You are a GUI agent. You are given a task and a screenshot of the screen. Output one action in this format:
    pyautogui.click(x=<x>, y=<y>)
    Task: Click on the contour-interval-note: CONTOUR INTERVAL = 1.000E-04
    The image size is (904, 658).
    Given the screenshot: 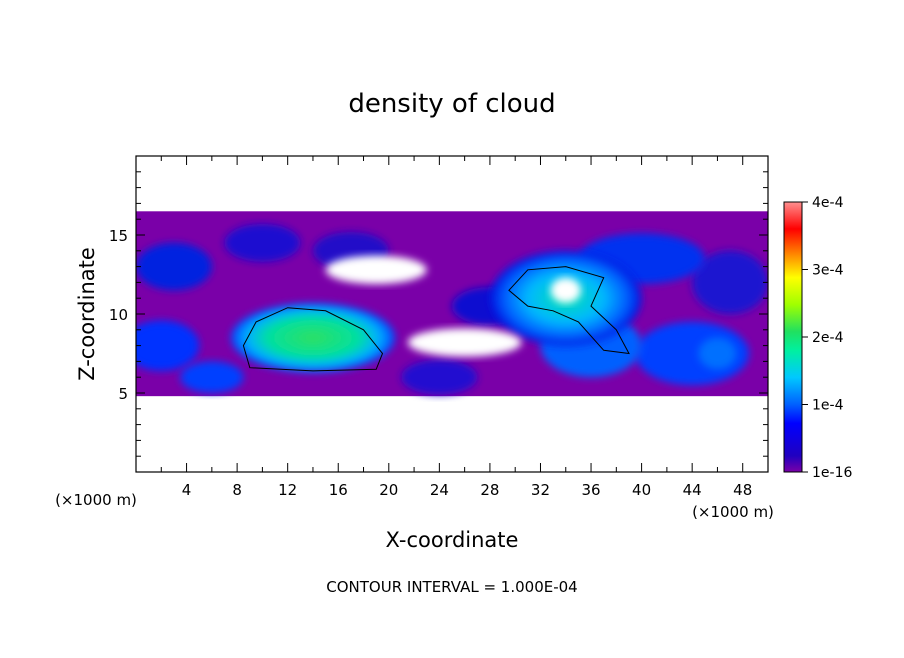 What is the action you would take?
    pyautogui.click(x=451, y=587)
    